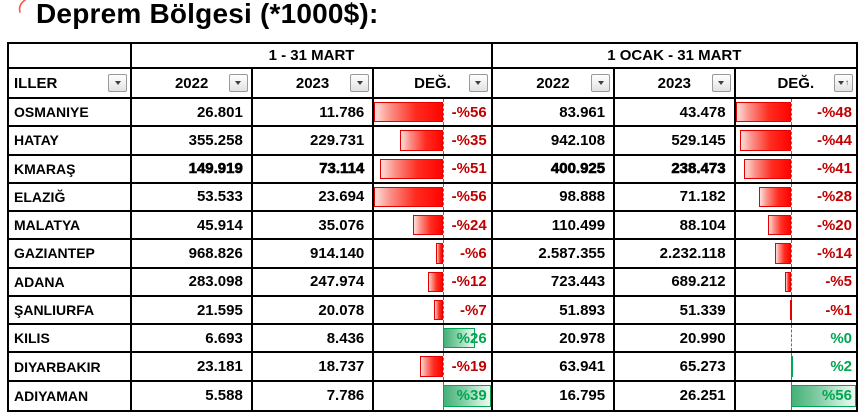 This screenshot has width=864, height=414. Describe the element at coordinates (71, 56) in the screenshot. I see `corner-cell` at that location.